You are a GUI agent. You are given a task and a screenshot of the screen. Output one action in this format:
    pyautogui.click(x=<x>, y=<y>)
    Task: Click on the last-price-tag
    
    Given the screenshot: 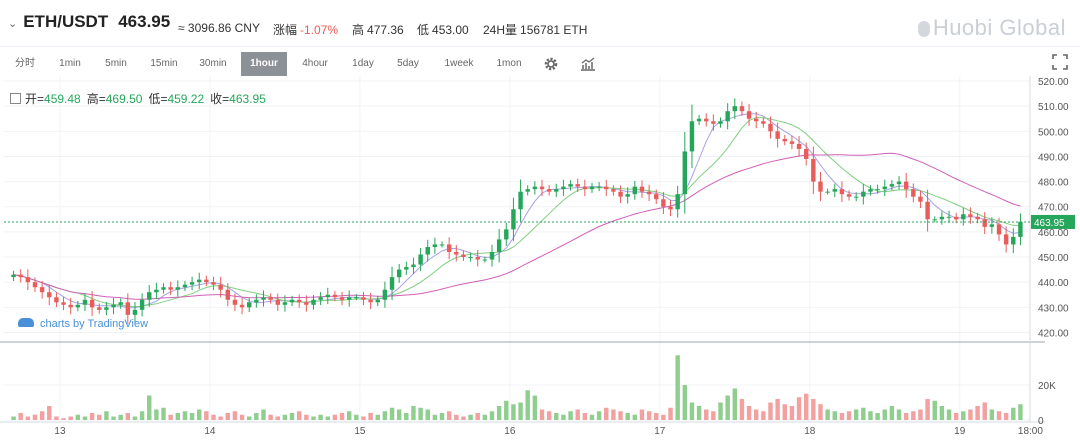 What is the action you would take?
    pyautogui.click(x=1053, y=221)
    